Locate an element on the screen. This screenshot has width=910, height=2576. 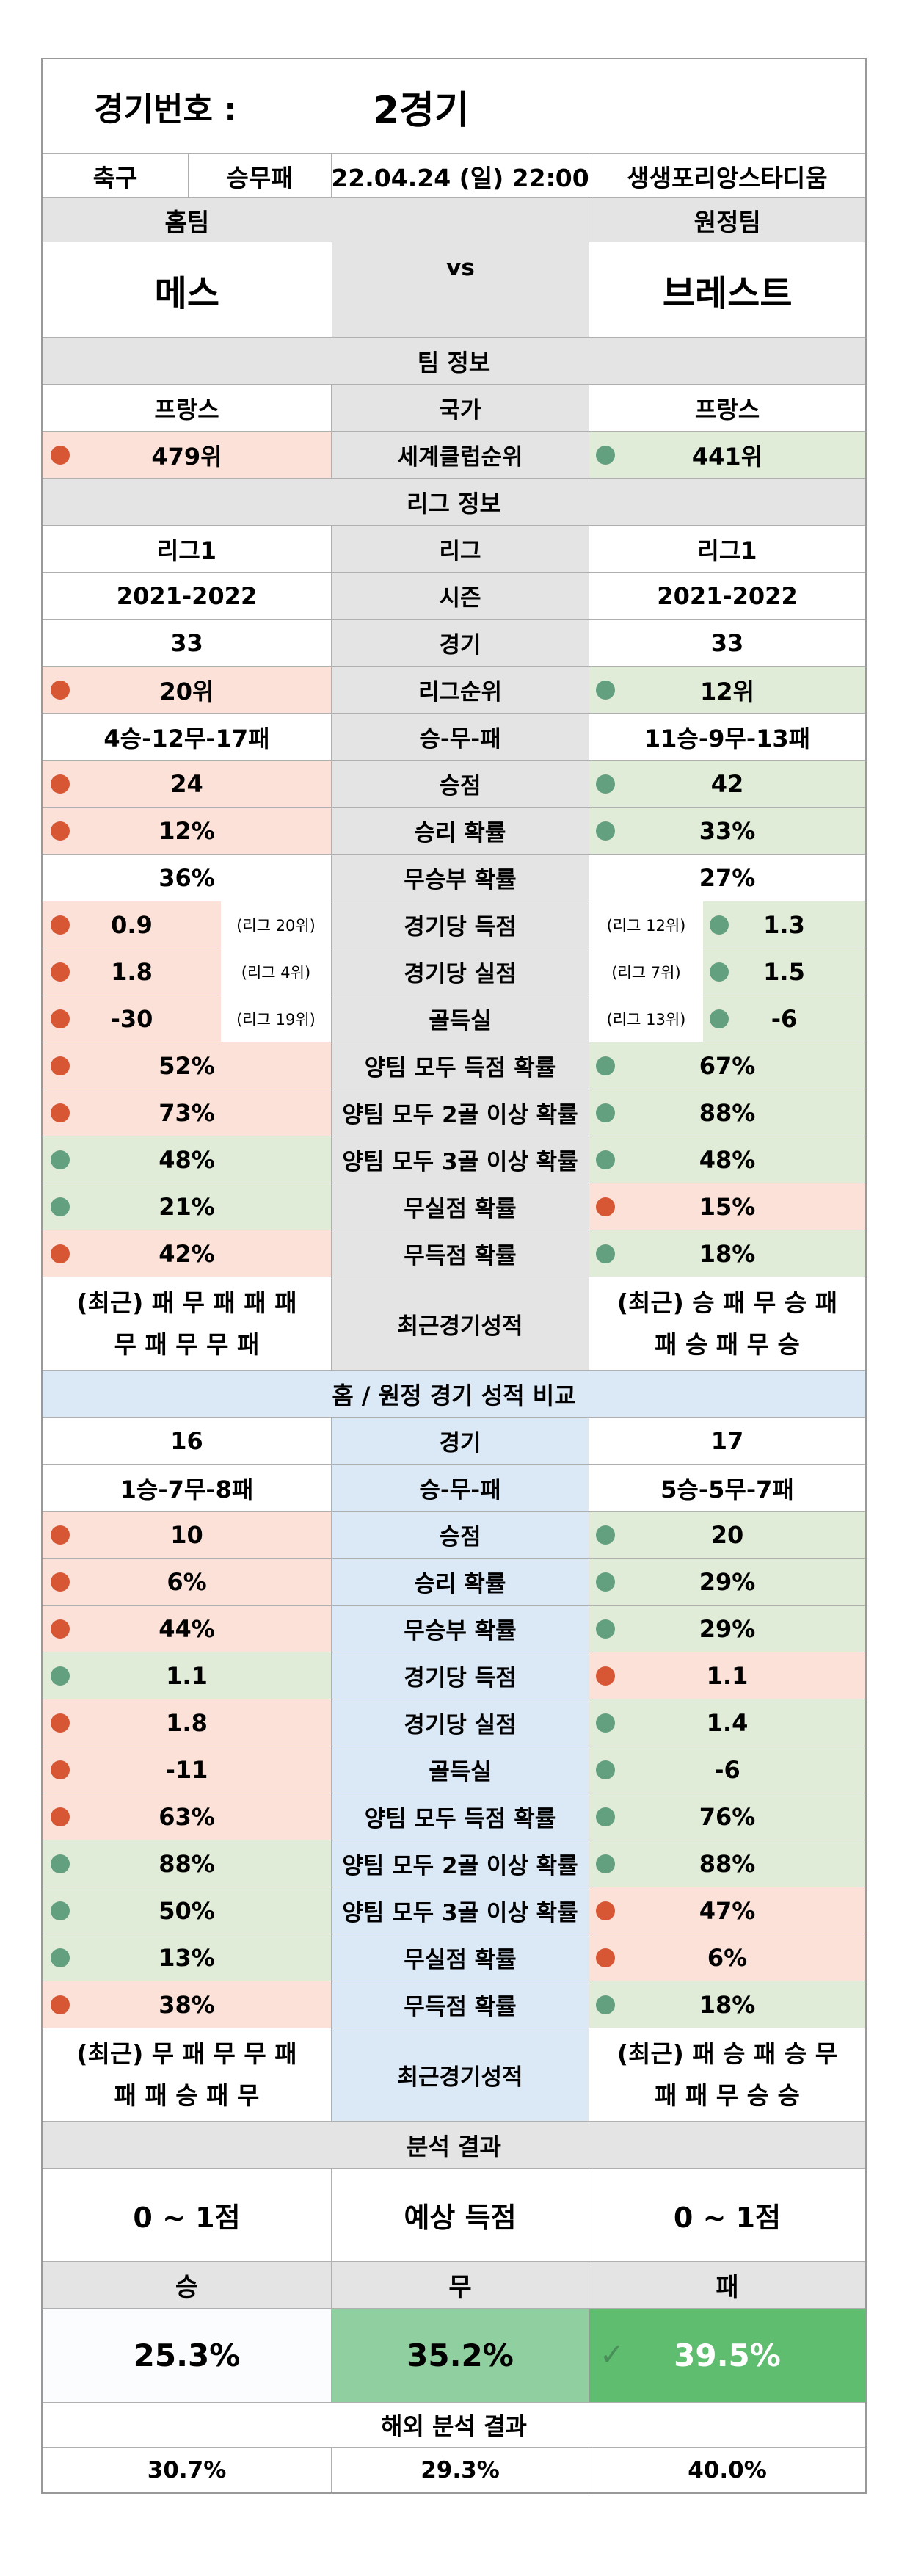
home-value-cell: 21% is located at coordinates (187, 1207).